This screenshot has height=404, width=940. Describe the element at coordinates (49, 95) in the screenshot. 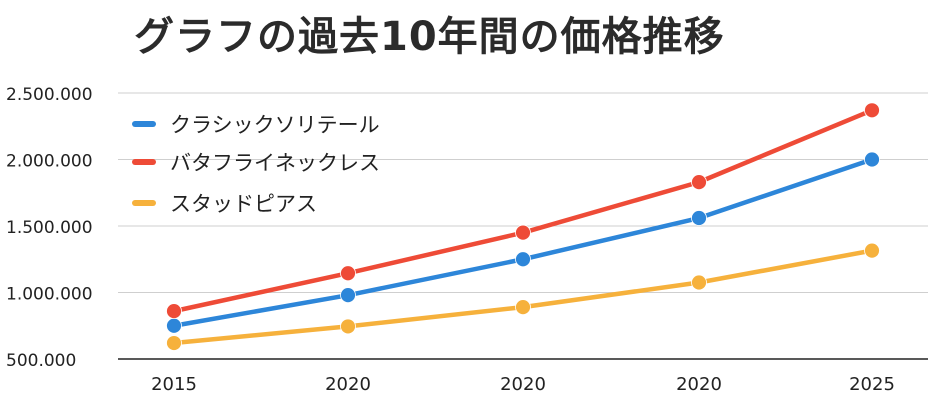

I see `y-tick-label: 2.500.000` at that location.